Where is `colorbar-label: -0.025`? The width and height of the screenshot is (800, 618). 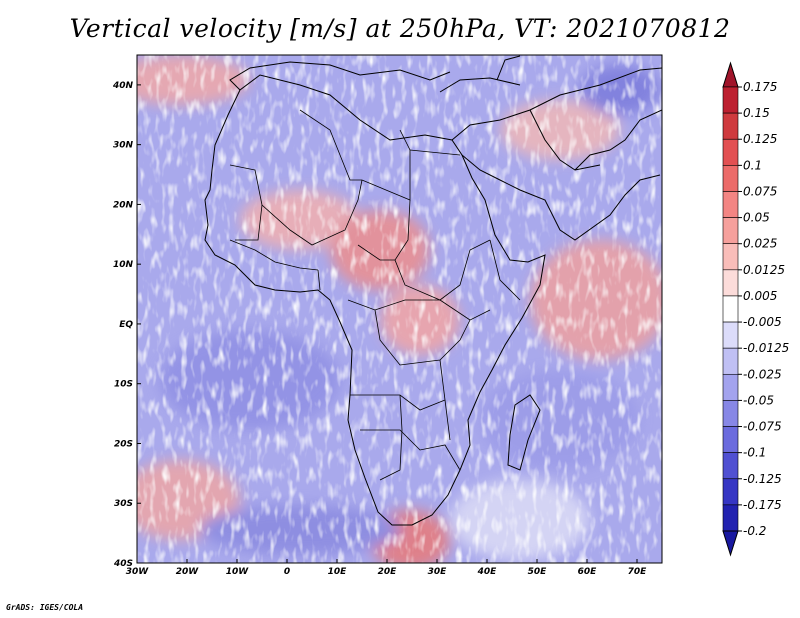 colorbar-label: -0.025 is located at coordinates (762, 374).